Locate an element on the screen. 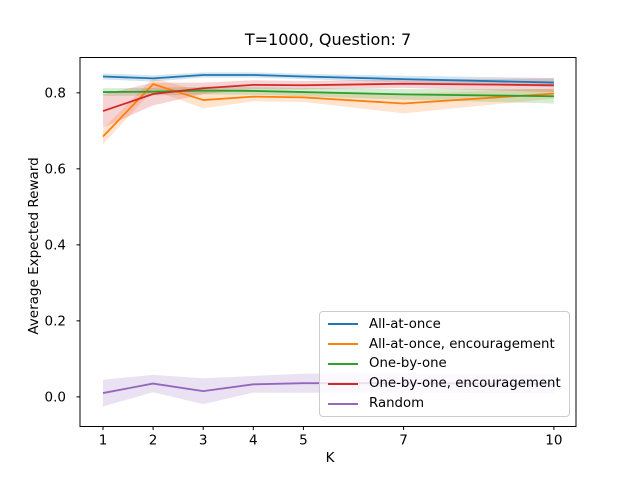 Image resolution: width=640 pixels, height=480 pixels. y-tick-label: 0.8 is located at coordinates (55, 94).